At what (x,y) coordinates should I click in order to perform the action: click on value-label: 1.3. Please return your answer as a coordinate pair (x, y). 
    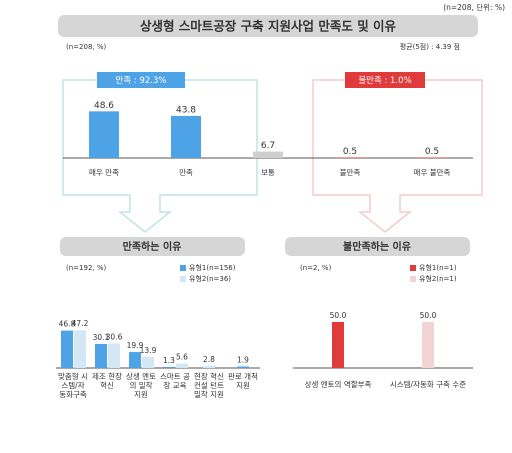
    Looking at the image, I should click on (169, 360).